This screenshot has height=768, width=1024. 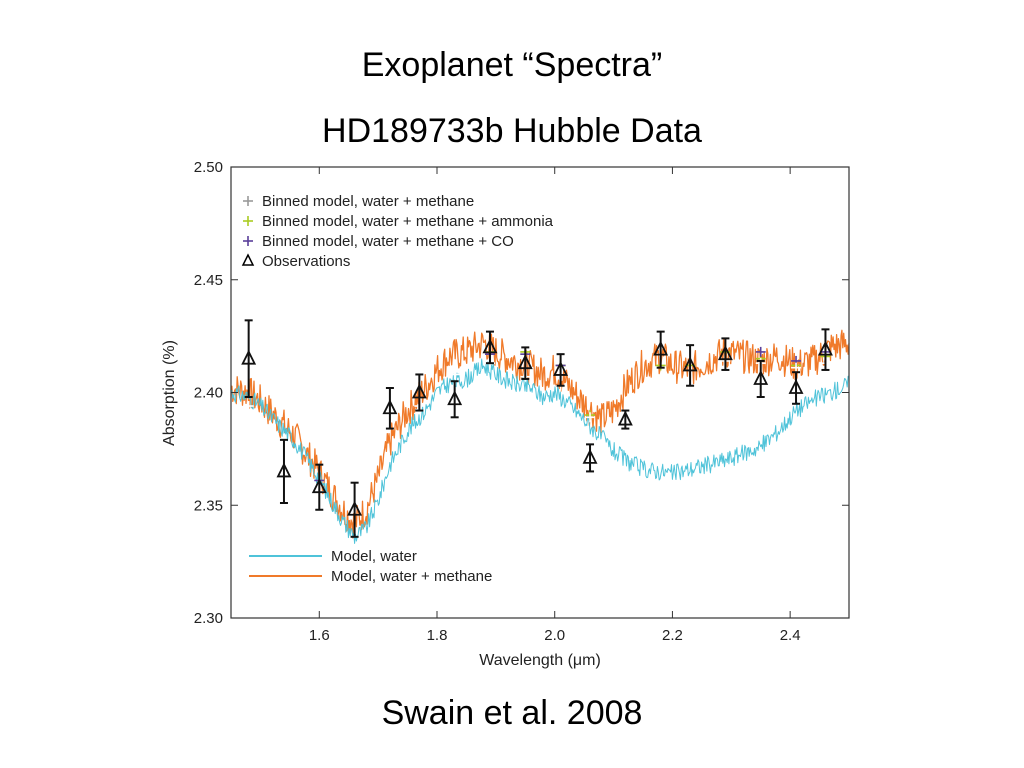 What do you see at coordinates (512, 131) in the screenshot?
I see `slide-subtitle: HD189733b Hubble Data` at bounding box center [512, 131].